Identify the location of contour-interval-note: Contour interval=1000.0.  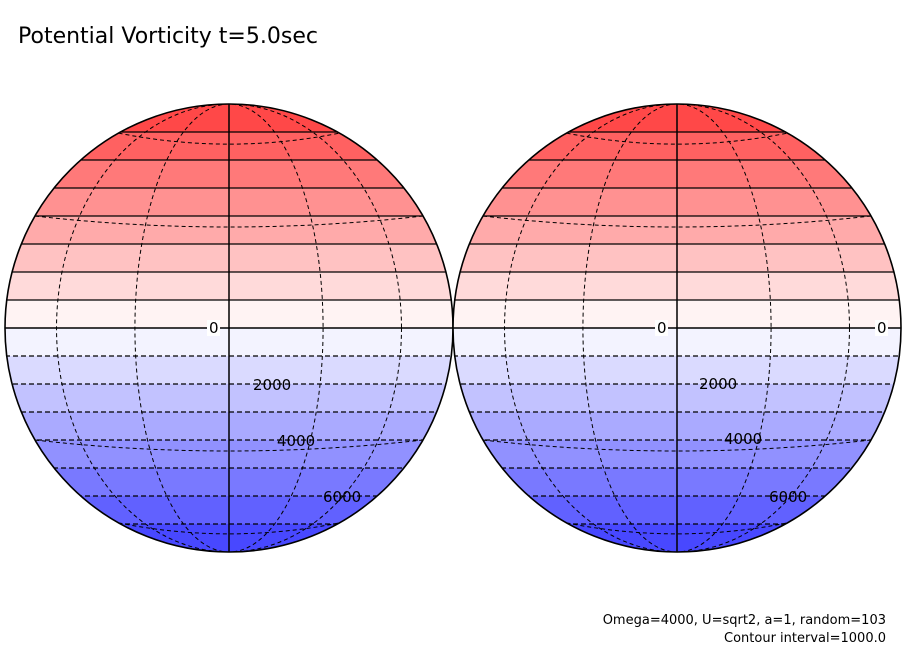
(805, 638).